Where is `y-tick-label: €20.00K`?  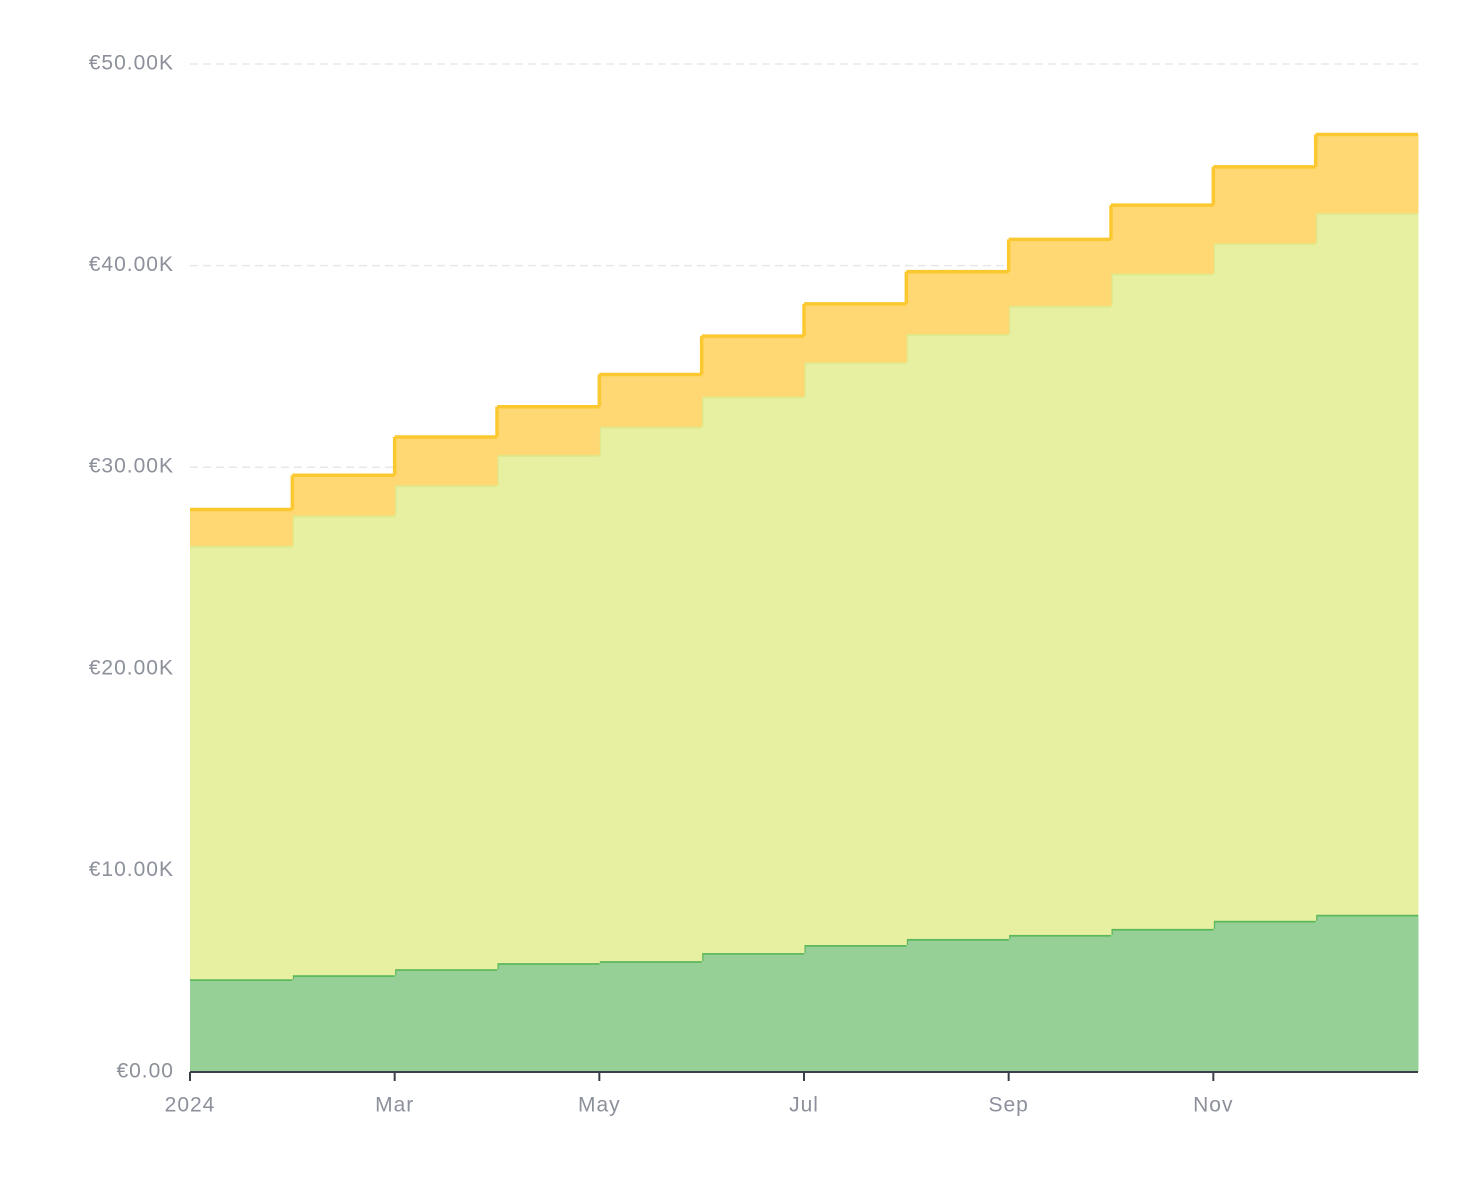 y-tick-label: €20.00K is located at coordinates (131, 667).